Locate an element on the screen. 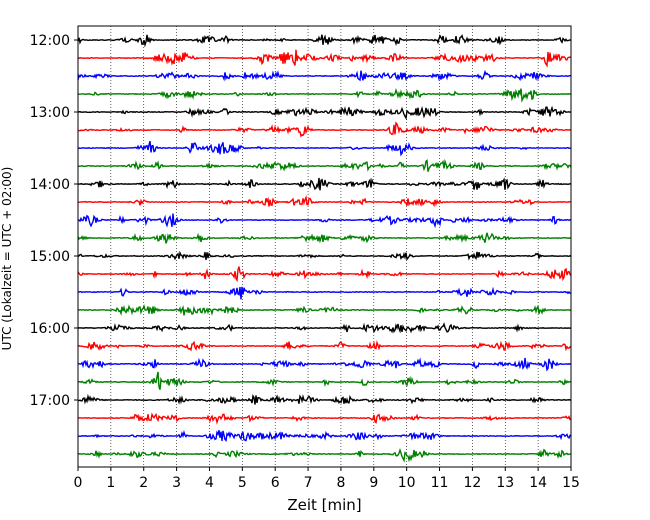 The width and height of the screenshot is (650, 520). y-tick-label: 15:00 is located at coordinates (50, 257).